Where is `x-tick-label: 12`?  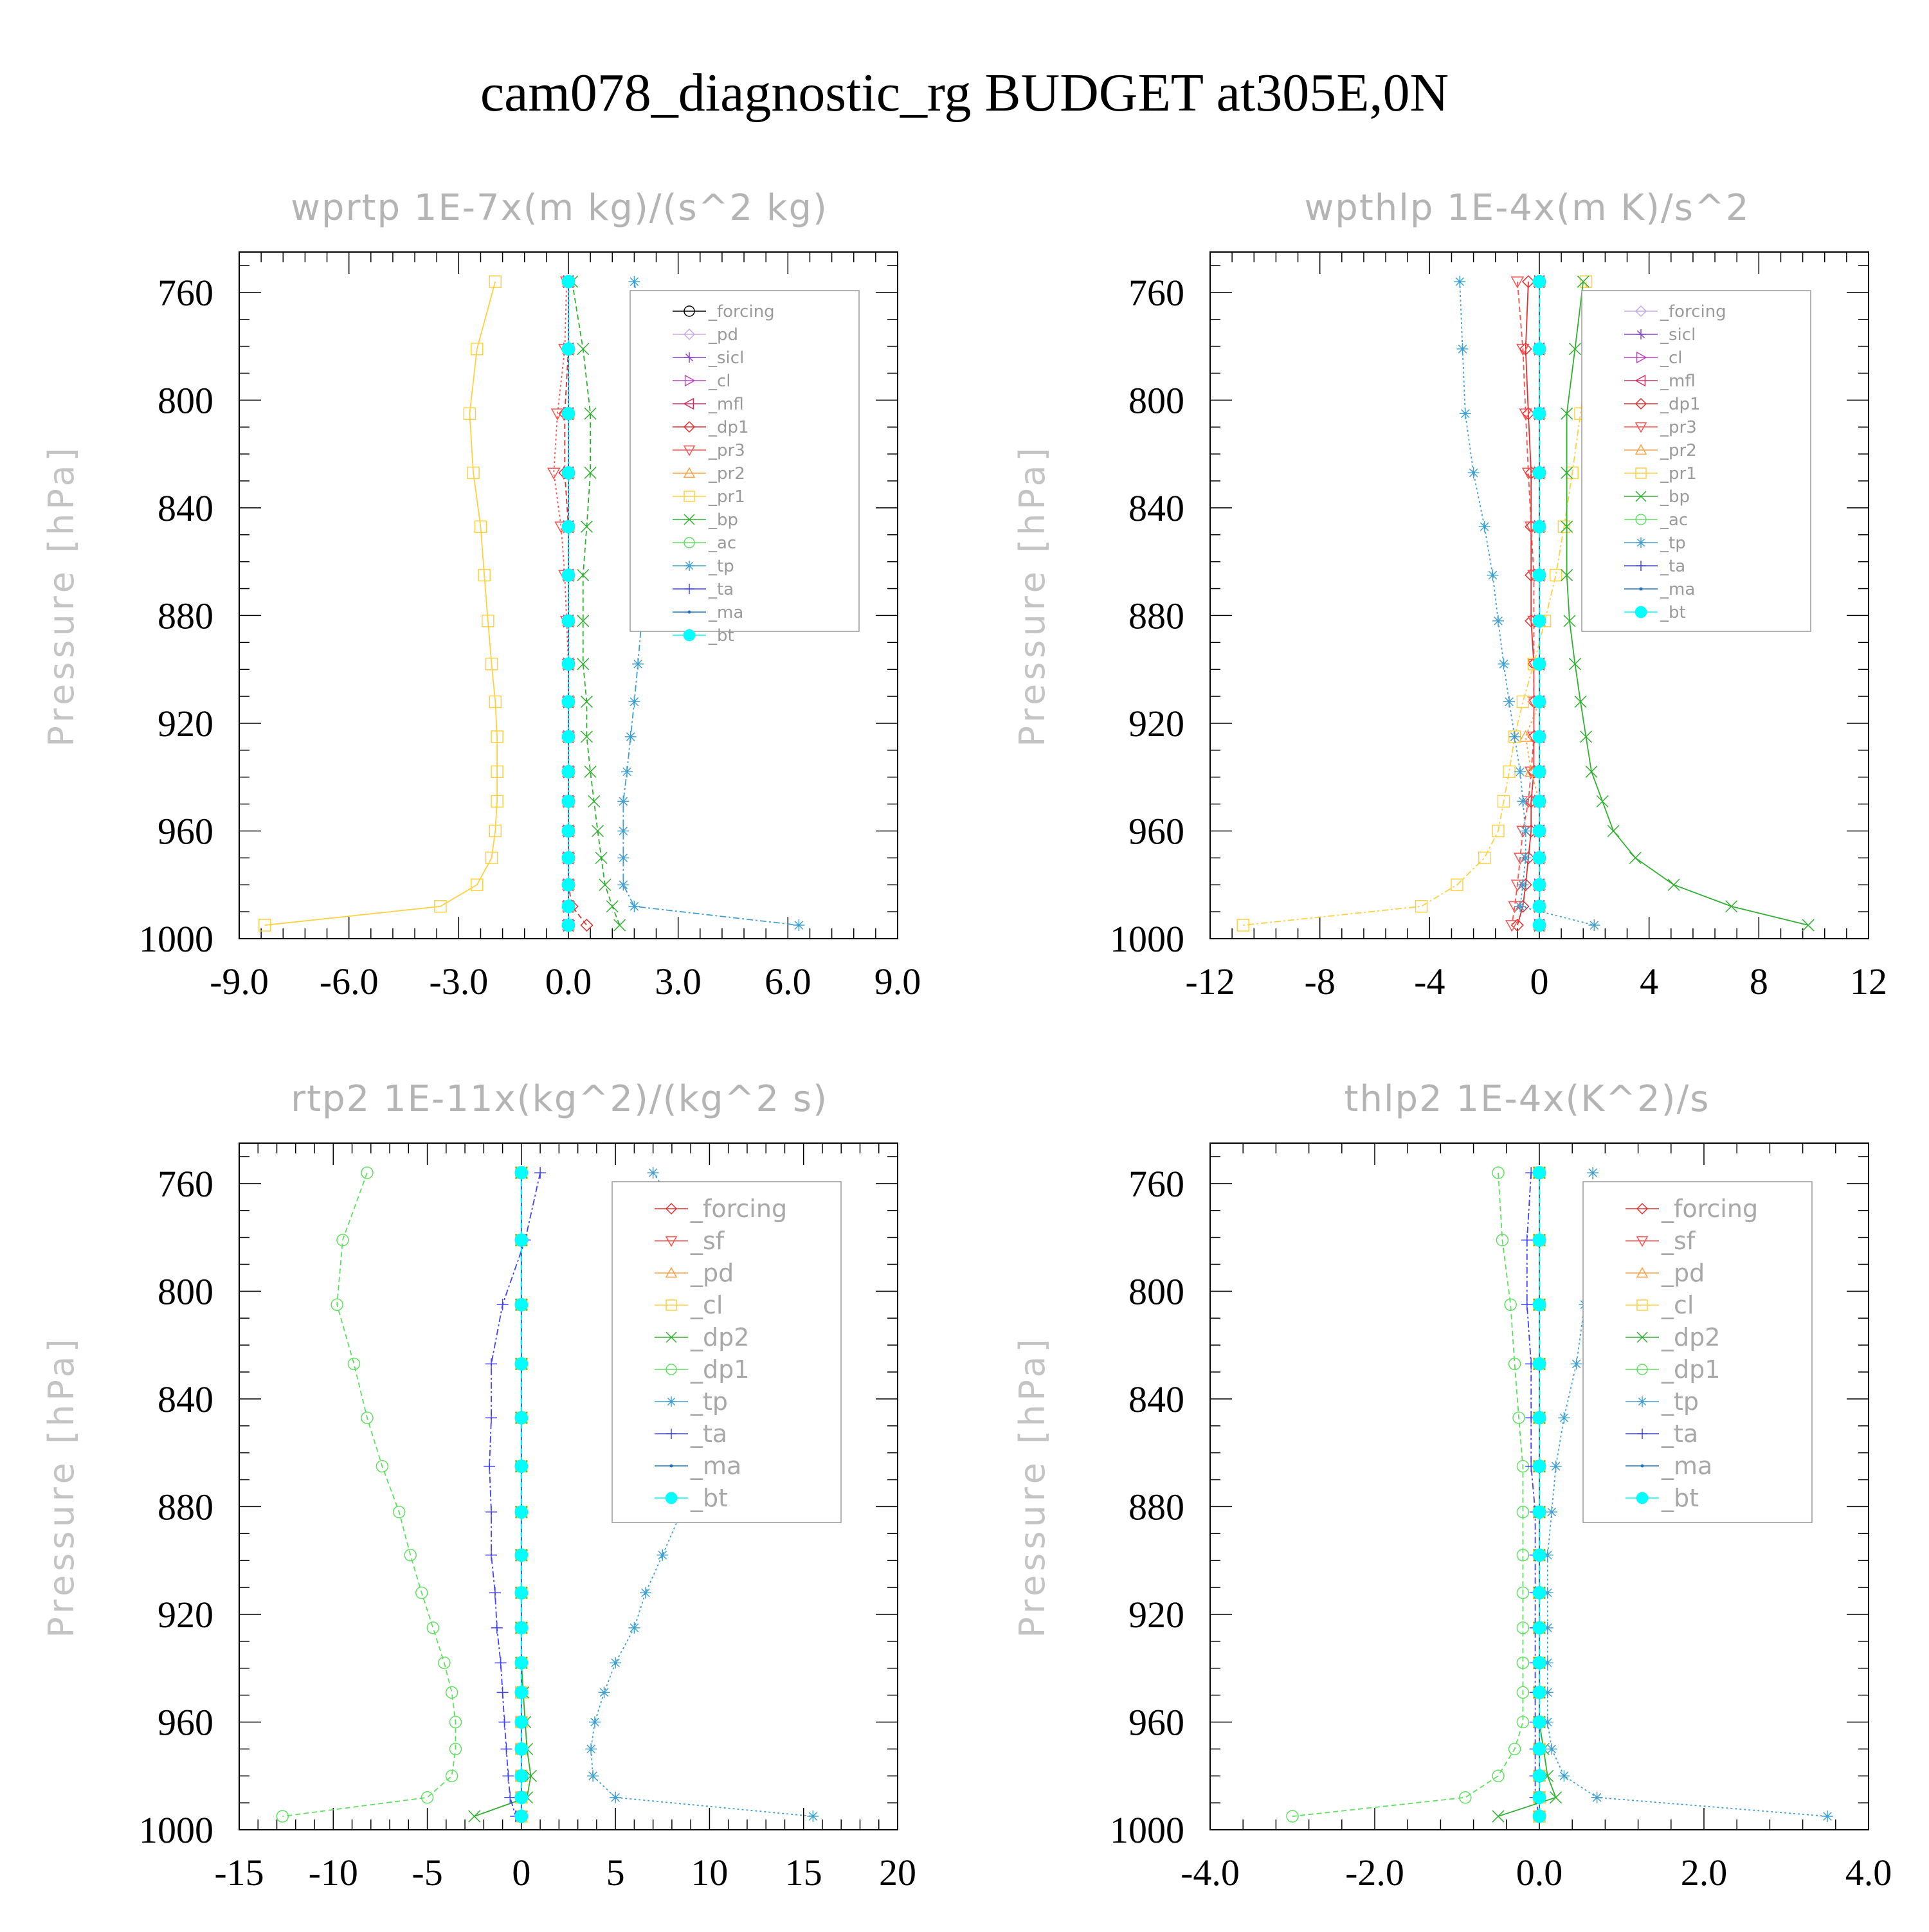 x-tick-label: 12 is located at coordinates (1868, 982).